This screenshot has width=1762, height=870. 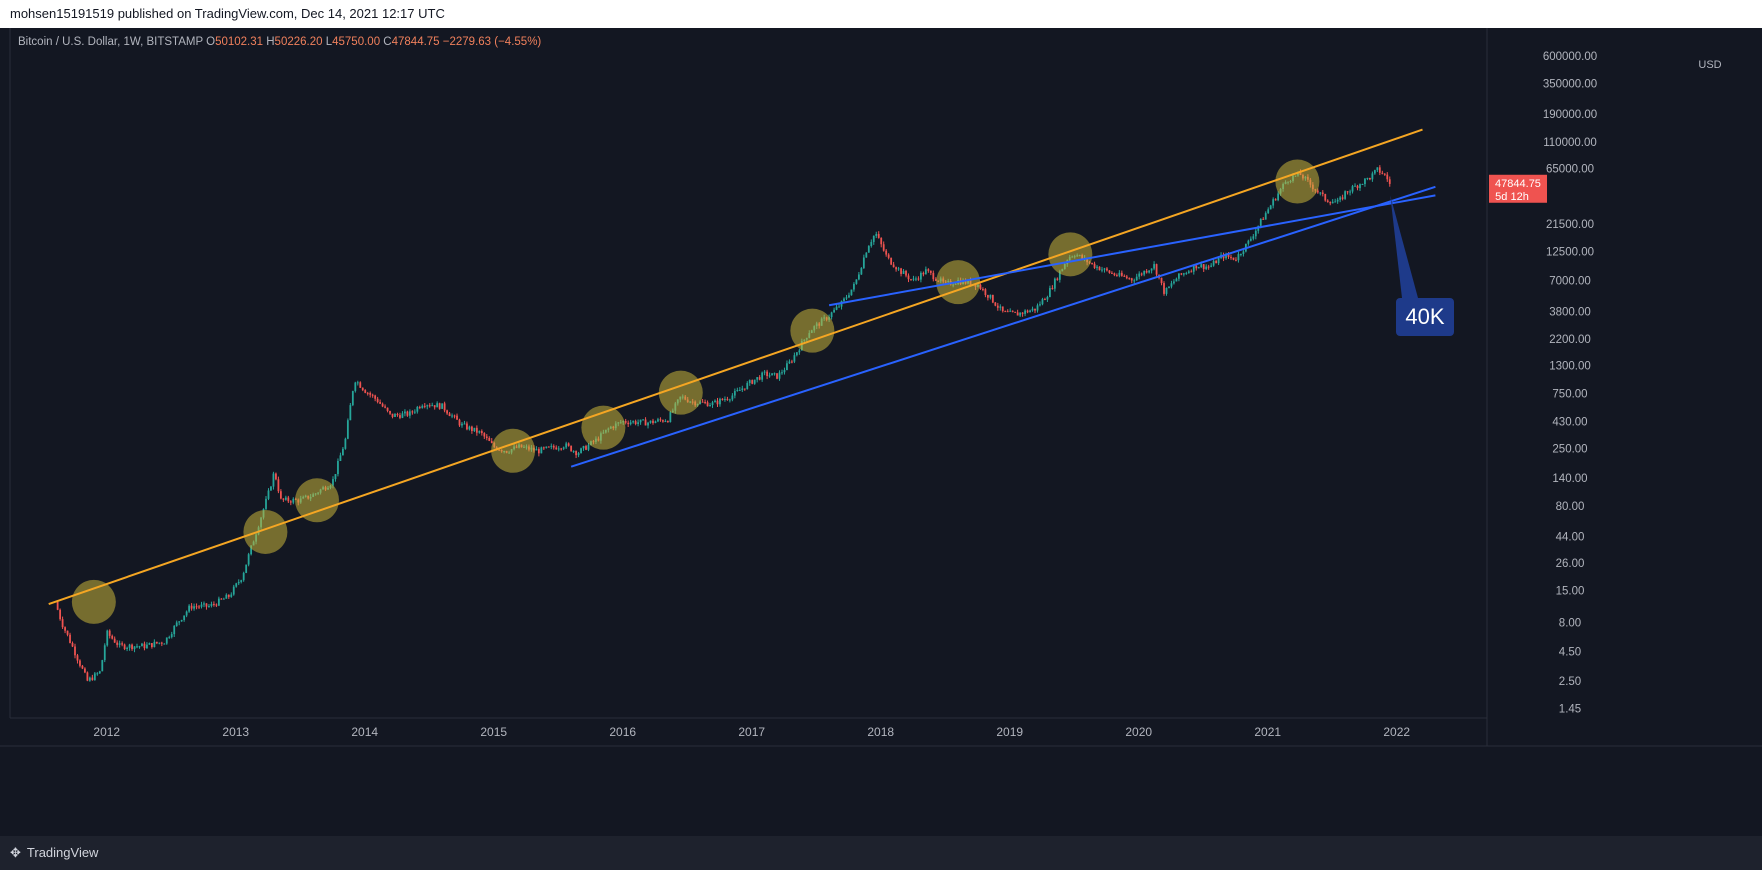 I want to click on currency-label: USD, so click(x=1709, y=65).